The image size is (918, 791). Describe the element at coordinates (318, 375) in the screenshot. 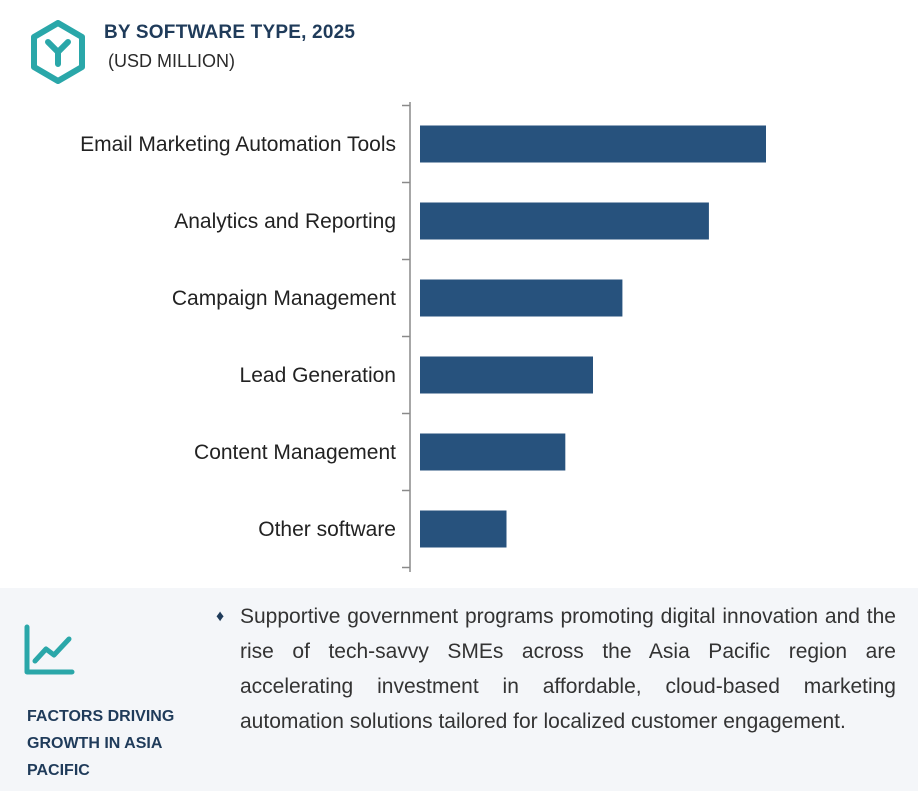

I see `category-label: Lead Generation` at that location.